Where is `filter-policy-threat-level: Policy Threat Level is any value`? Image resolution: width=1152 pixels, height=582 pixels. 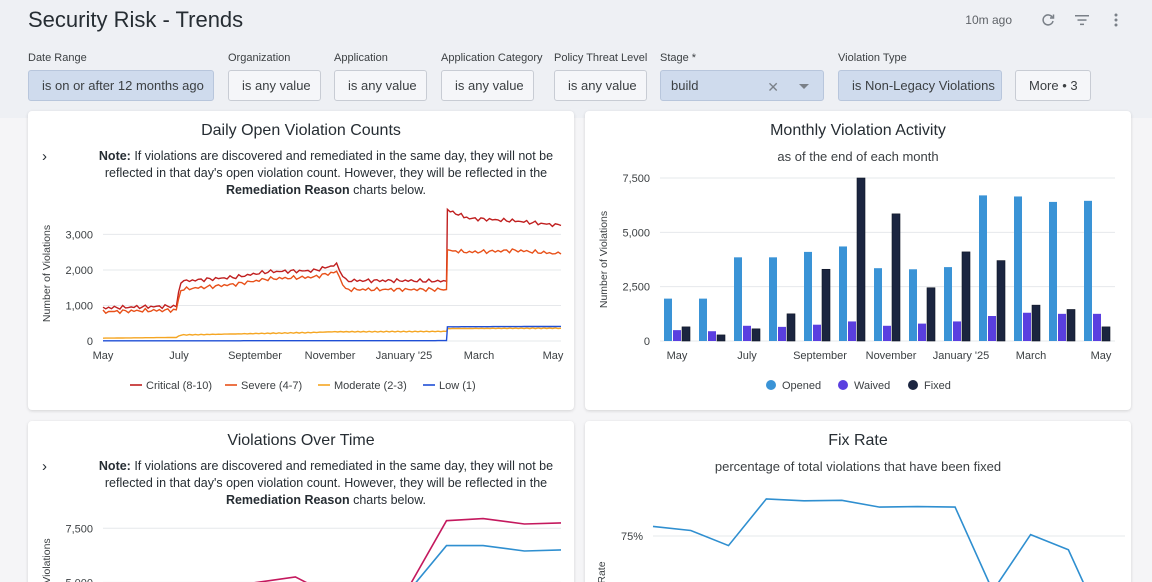
filter-policy-threat-level: Policy Threat Level is any value is located at coordinates (601, 76).